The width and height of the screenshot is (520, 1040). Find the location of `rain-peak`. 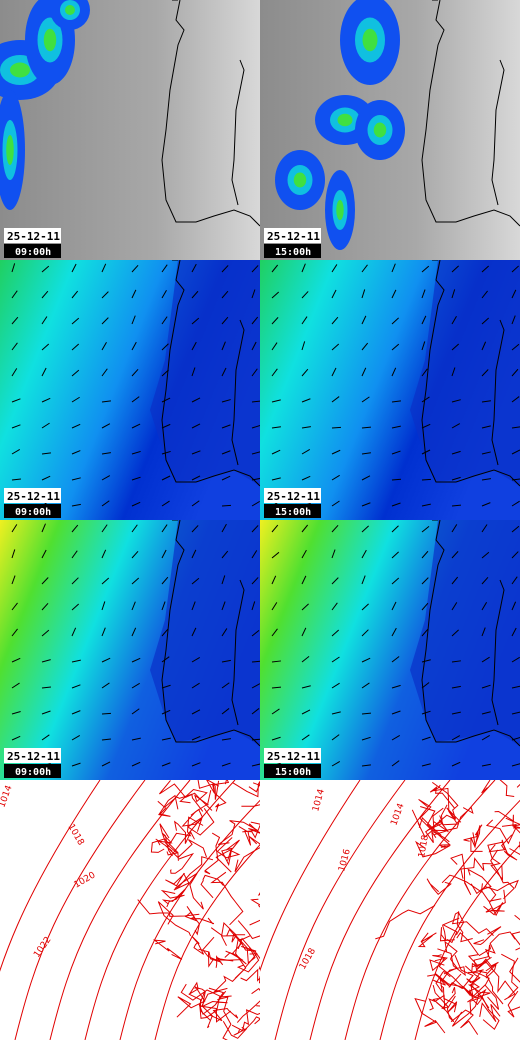

rain-peak is located at coordinates (345, 120).